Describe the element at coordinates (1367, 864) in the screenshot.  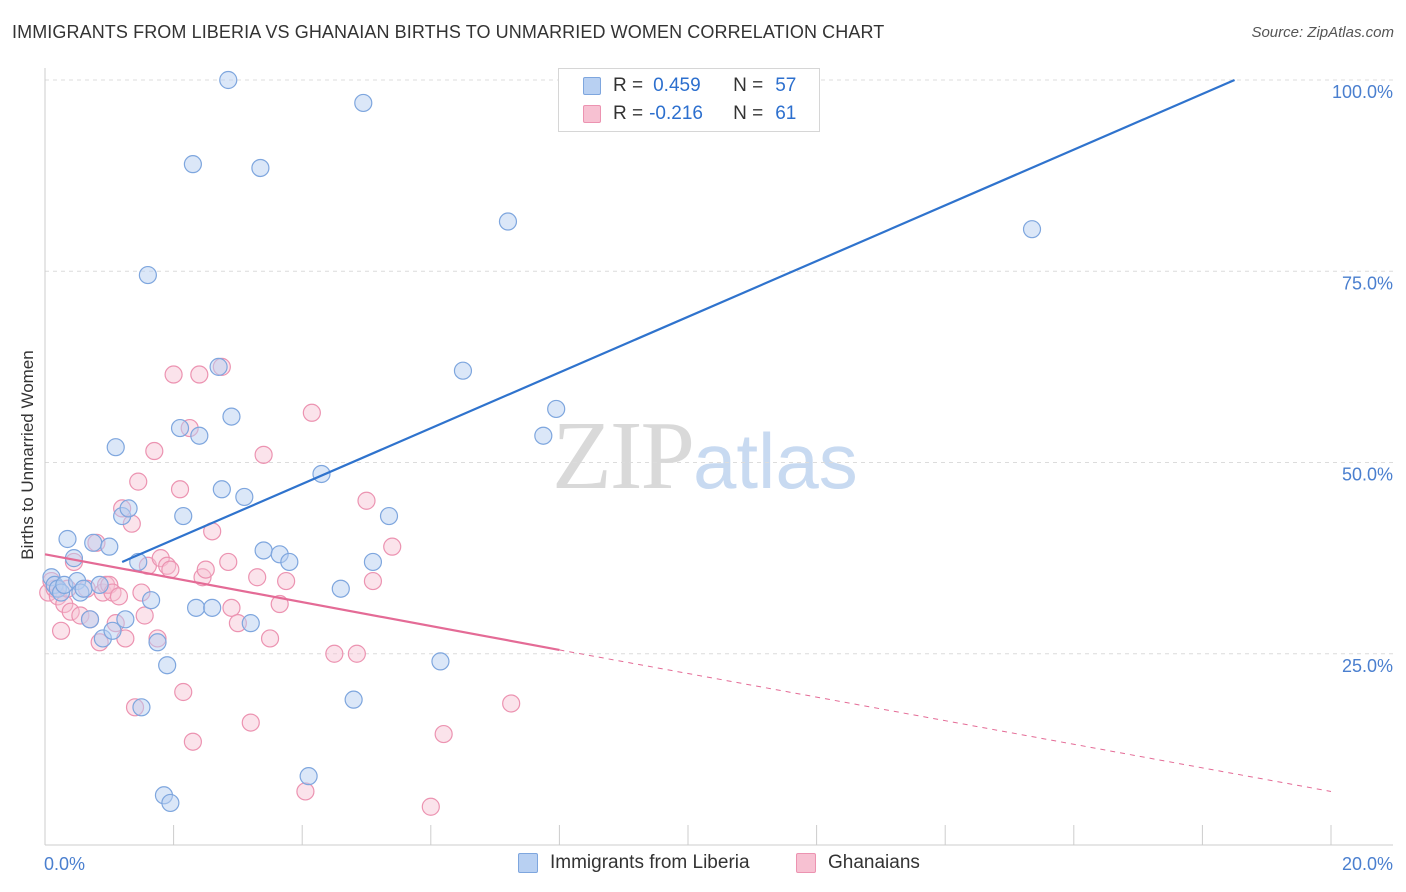
I see `x-tick-label: 20.0%` at that location.